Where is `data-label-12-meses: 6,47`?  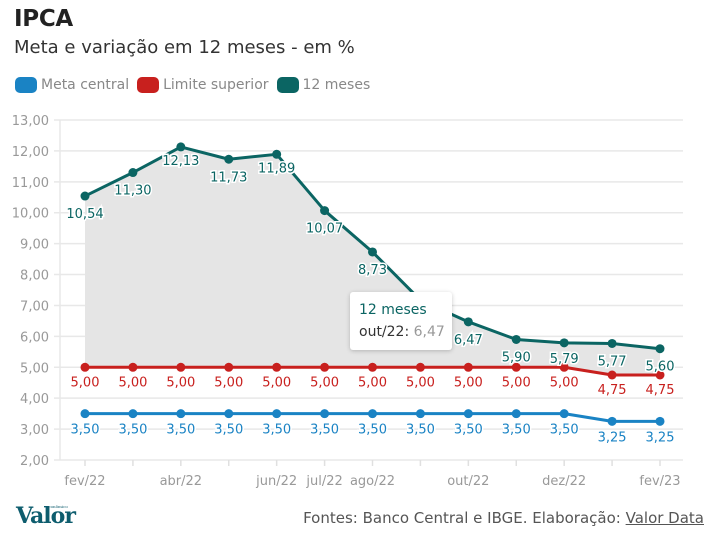
data-label-12-meses: 6,47 is located at coordinates (468, 340).